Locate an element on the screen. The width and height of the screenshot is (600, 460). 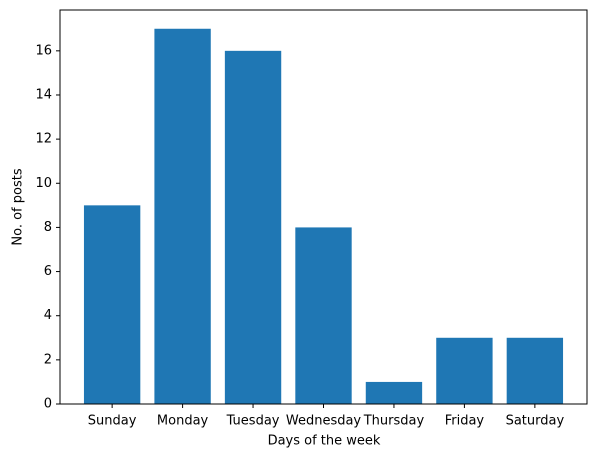
y-axis-label: No. of posts is located at coordinates (18, 206).